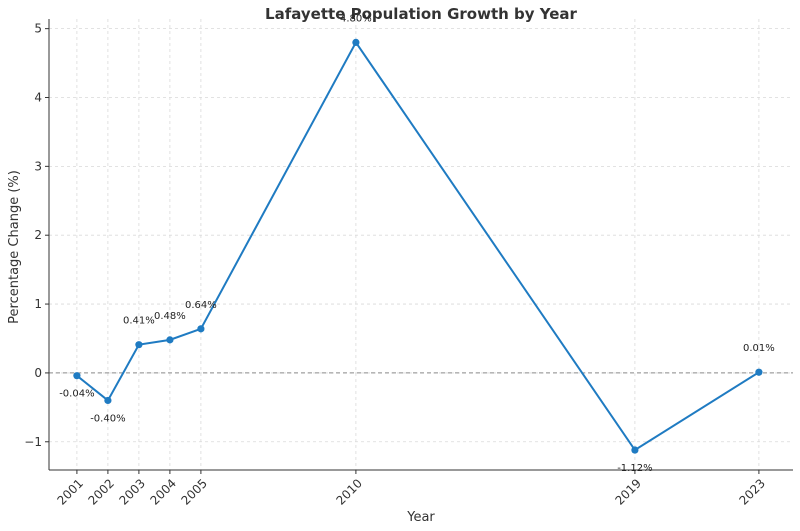 The width and height of the screenshot is (800, 531). What do you see at coordinates (759, 348) in the screenshot?
I see `data-label: 0.01%` at bounding box center [759, 348].